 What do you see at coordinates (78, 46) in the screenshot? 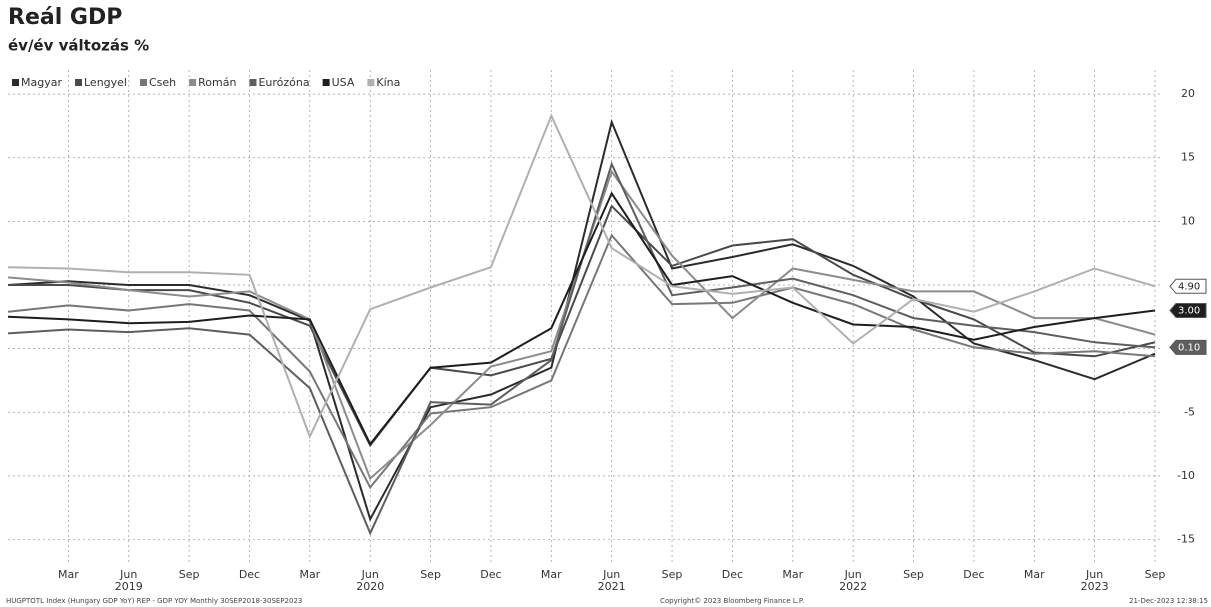
I see `chart-subtitle: év/év változás %` at bounding box center [78, 46].